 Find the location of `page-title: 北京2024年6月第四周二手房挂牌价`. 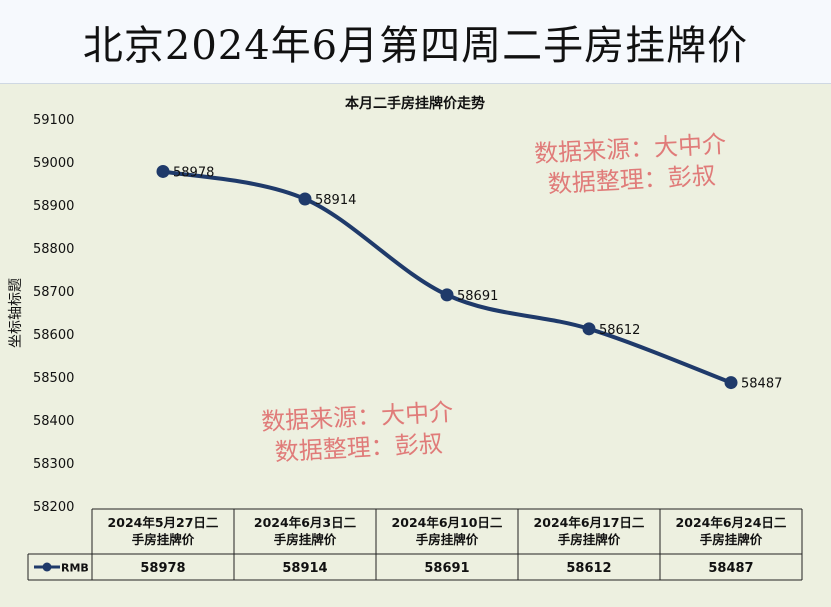

page-title: 北京2024年6月第四周二手房挂牌价 is located at coordinates (415, 45).